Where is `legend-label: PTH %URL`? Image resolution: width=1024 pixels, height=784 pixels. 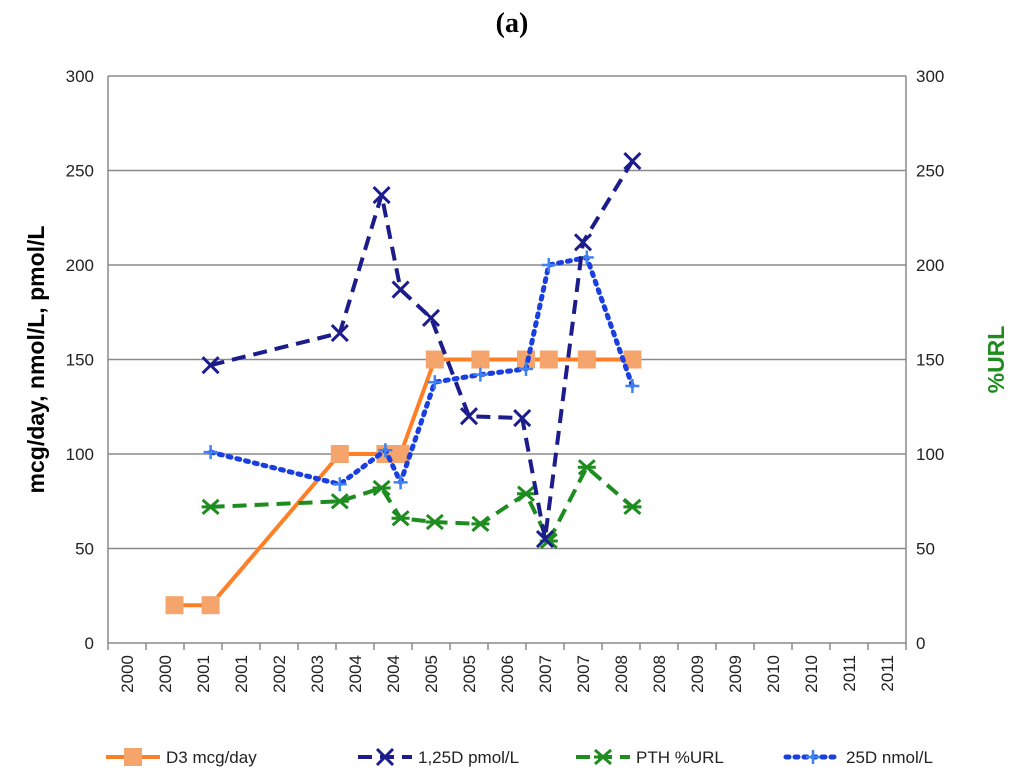
legend-label: PTH %URL is located at coordinates (680, 757).